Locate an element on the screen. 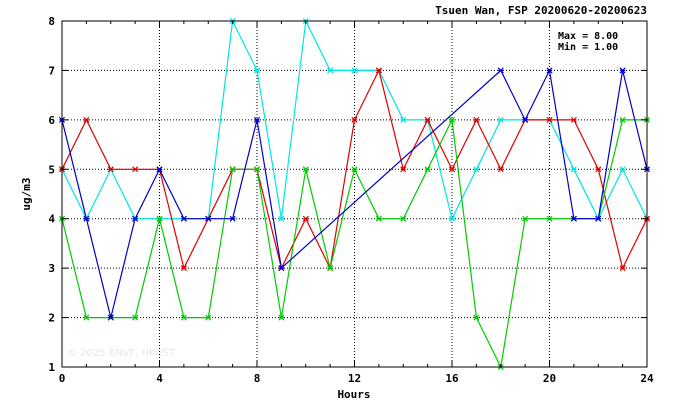 This screenshot has height=409, width=674. chart-title: Tsuen Wan, FSP 20200620-20200623 is located at coordinates (541, 10).